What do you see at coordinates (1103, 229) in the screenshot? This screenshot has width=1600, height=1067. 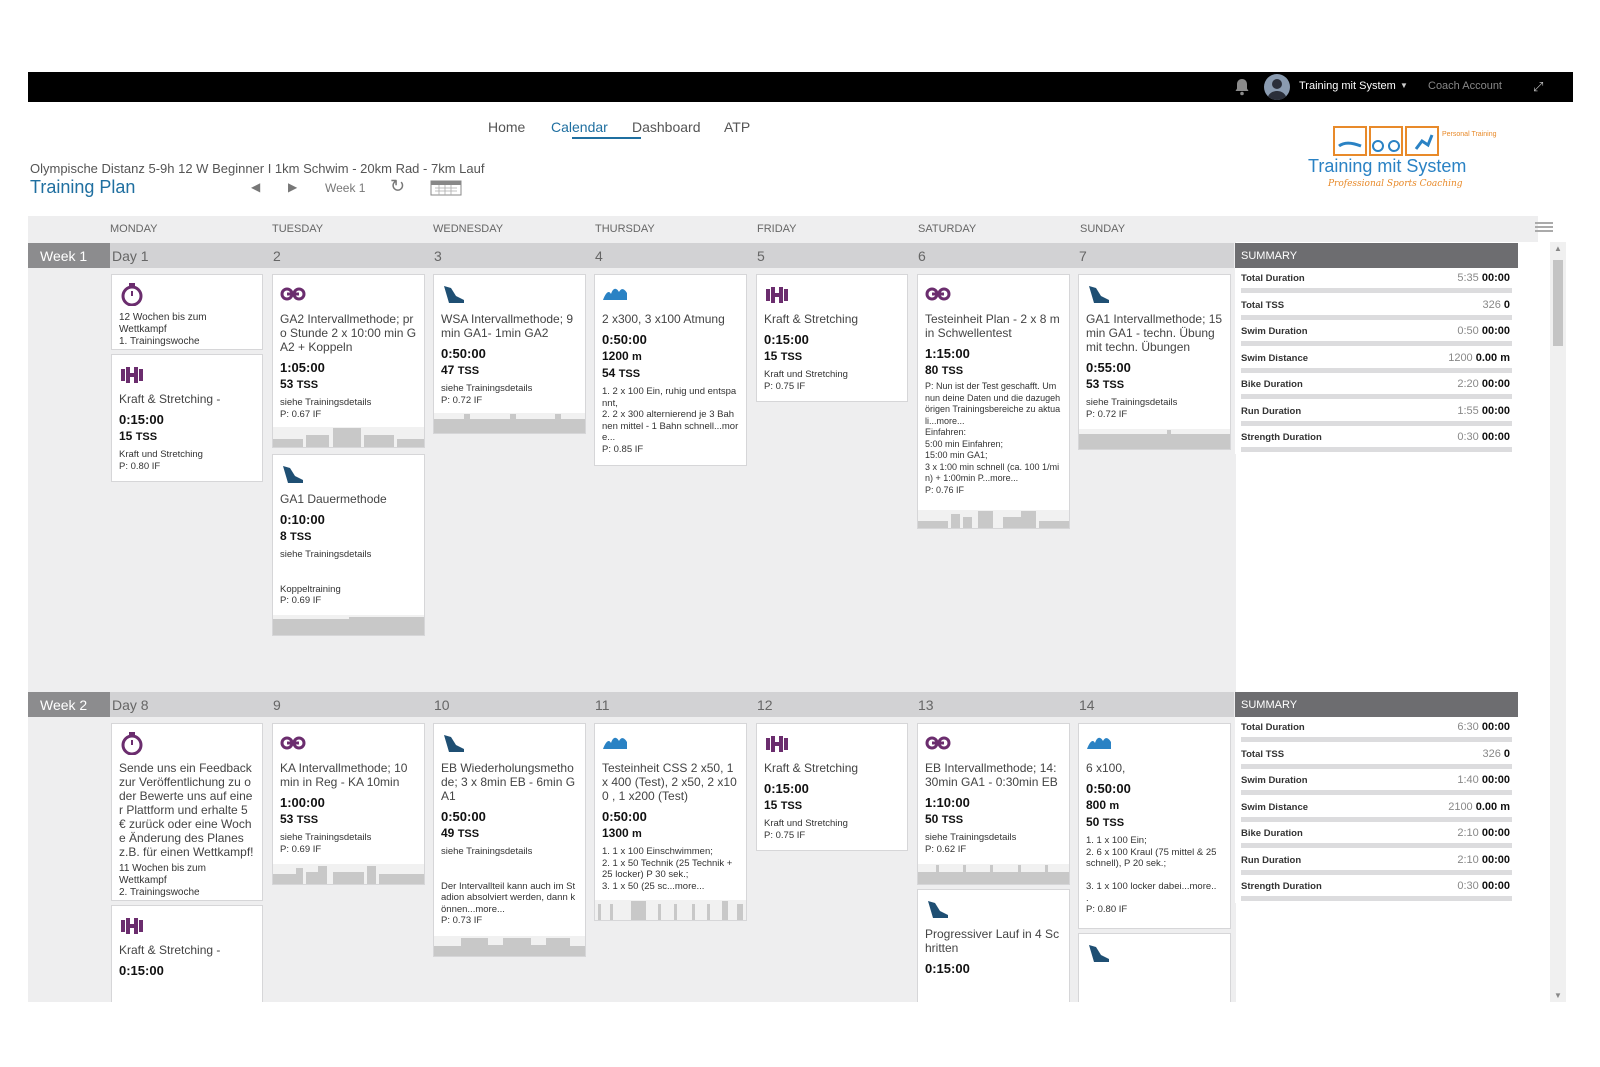 I see `weekday-label: SUNDAY` at bounding box center [1103, 229].